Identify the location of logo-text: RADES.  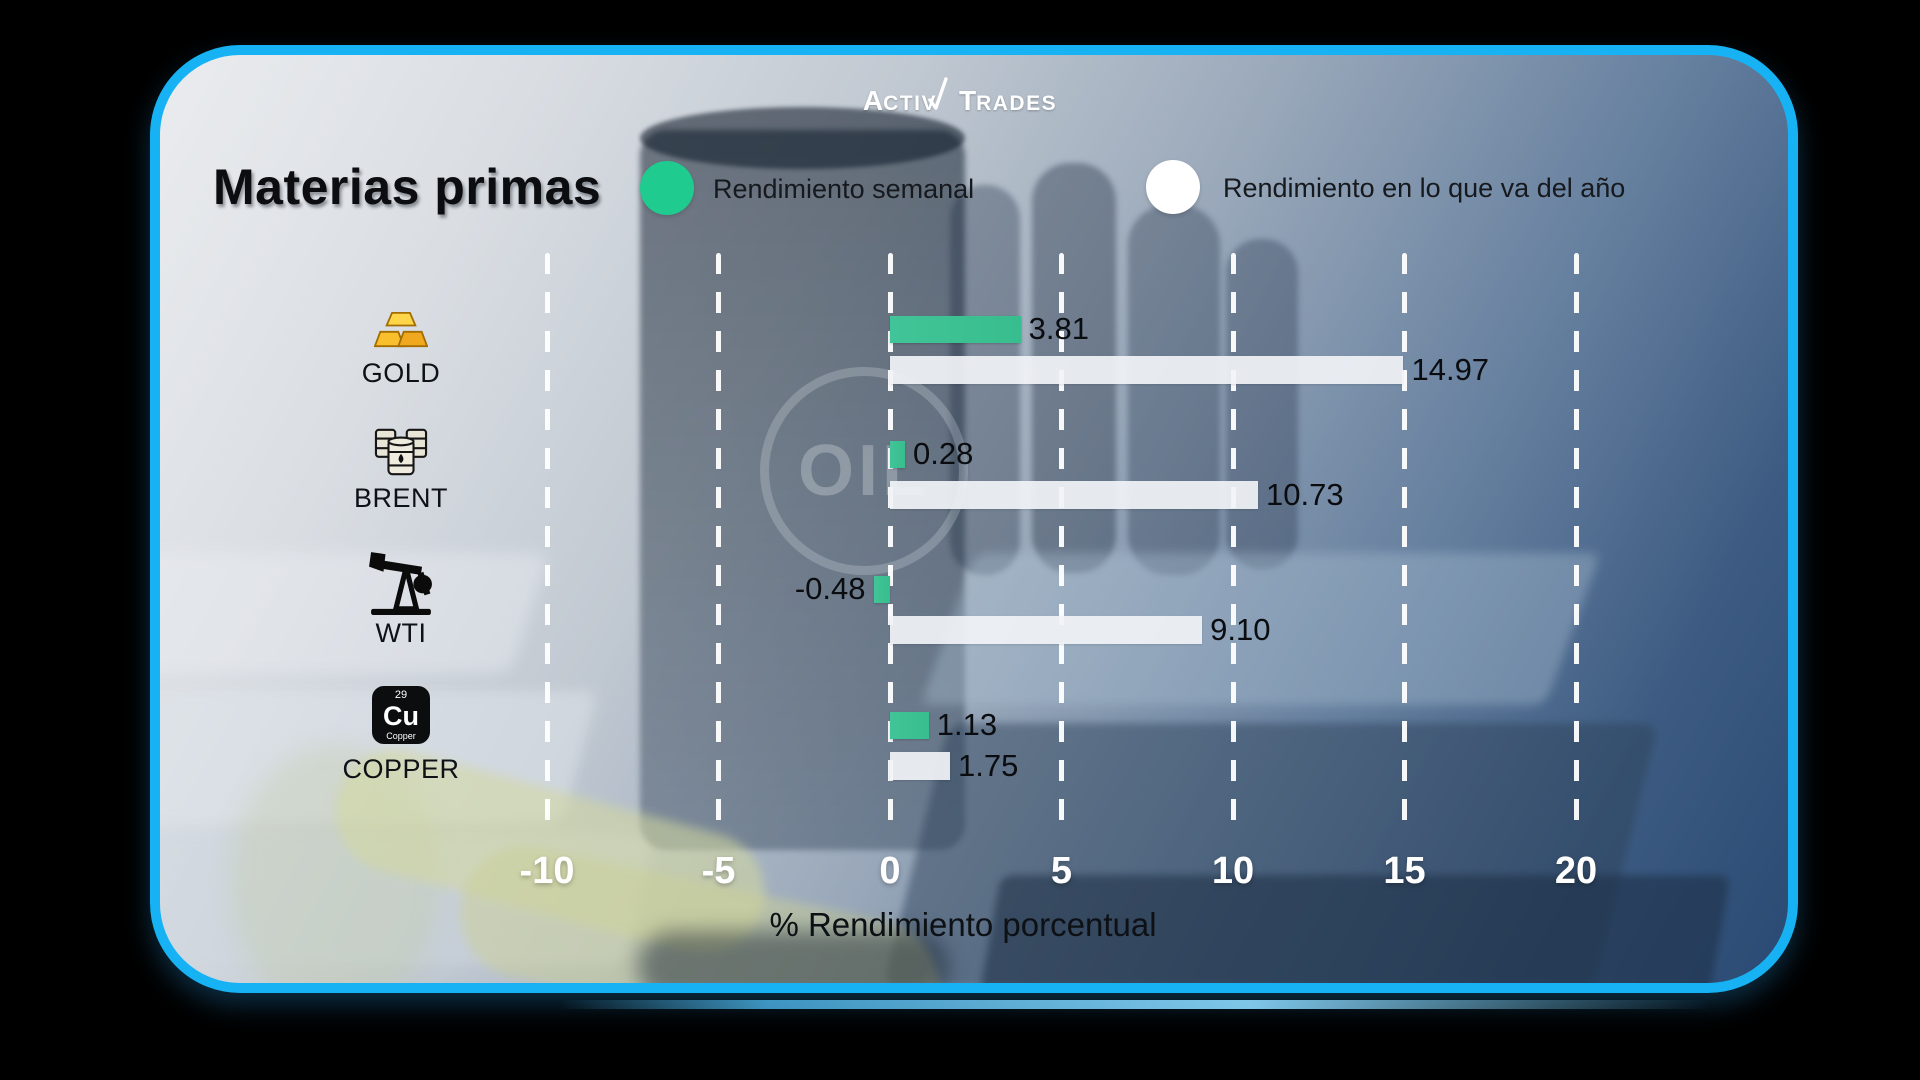
(1017, 103).